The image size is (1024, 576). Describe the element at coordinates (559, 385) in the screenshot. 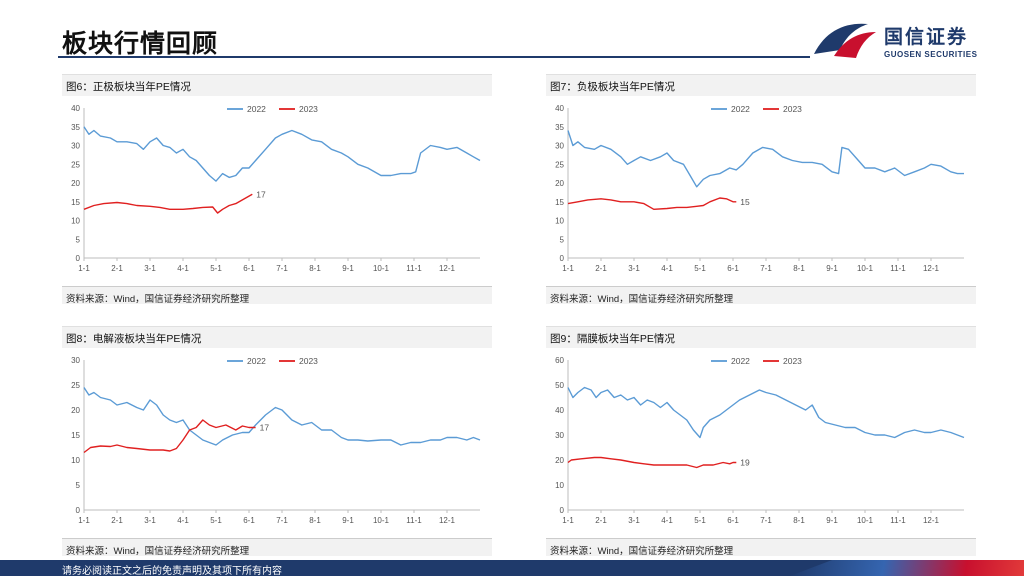

I see `y-tick-label: 50` at that location.